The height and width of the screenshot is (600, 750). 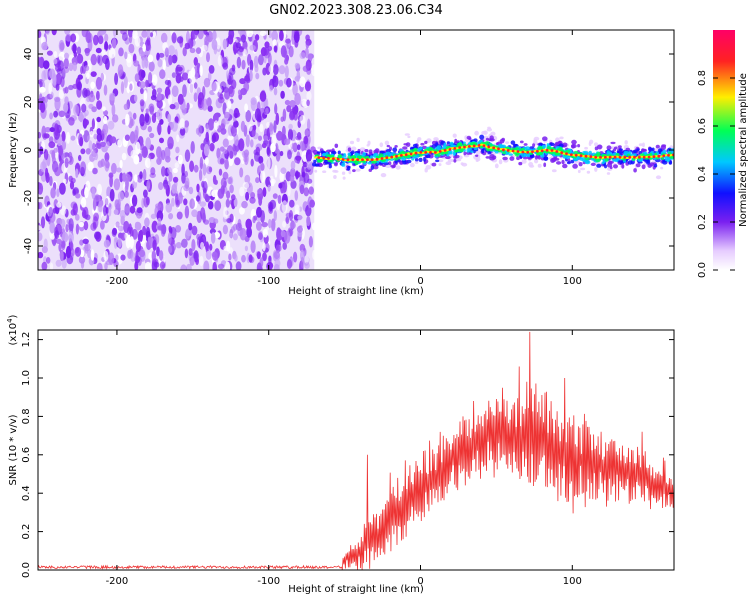 I want to click on noise-speckles, so click(x=177, y=150).